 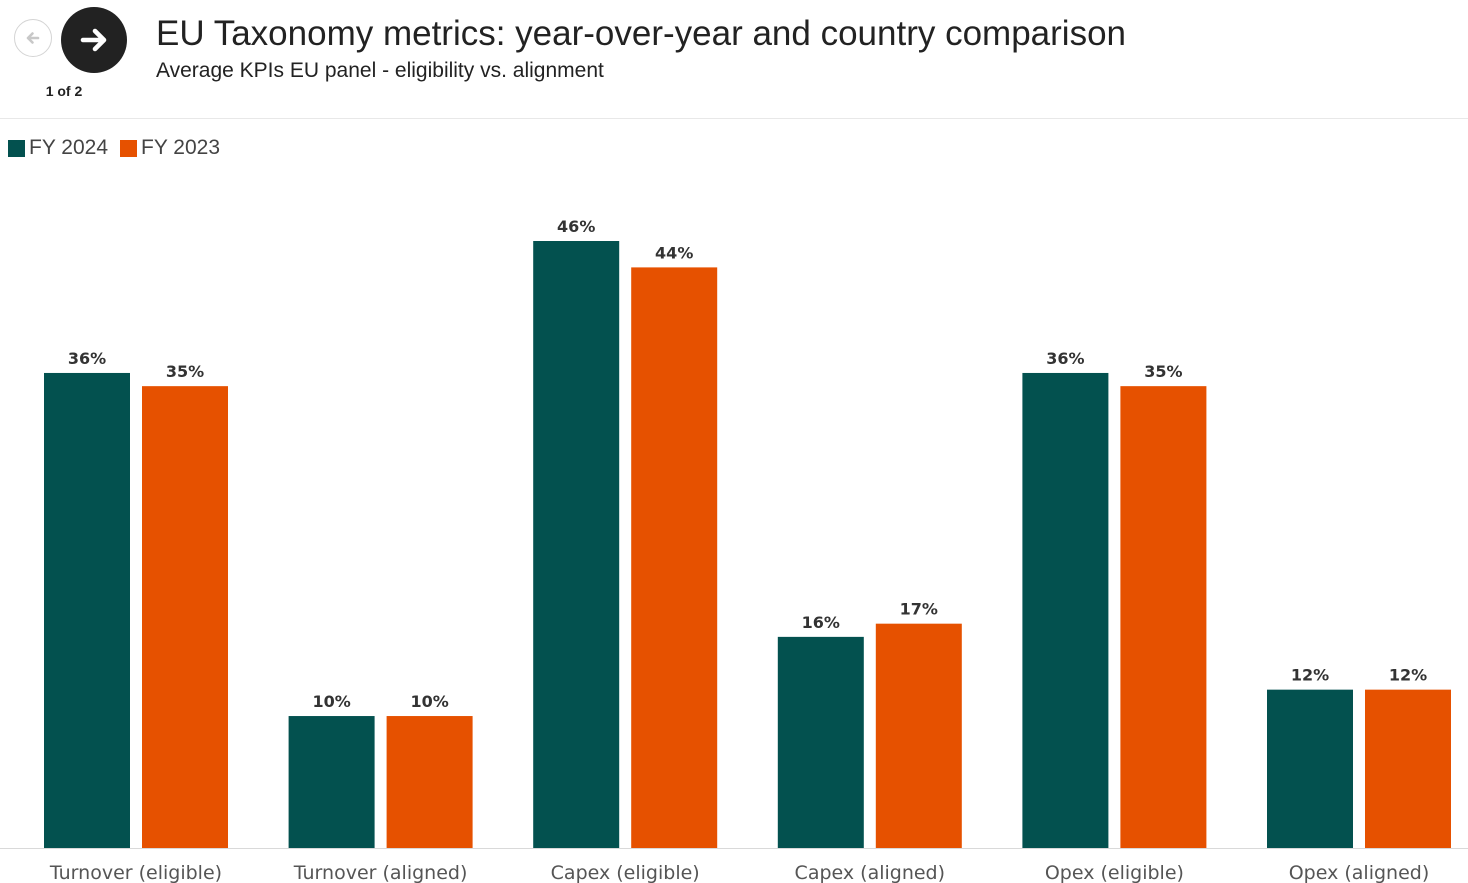 What do you see at coordinates (734, 118) in the screenshot?
I see `header-divider` at bounding box center [734, 118].